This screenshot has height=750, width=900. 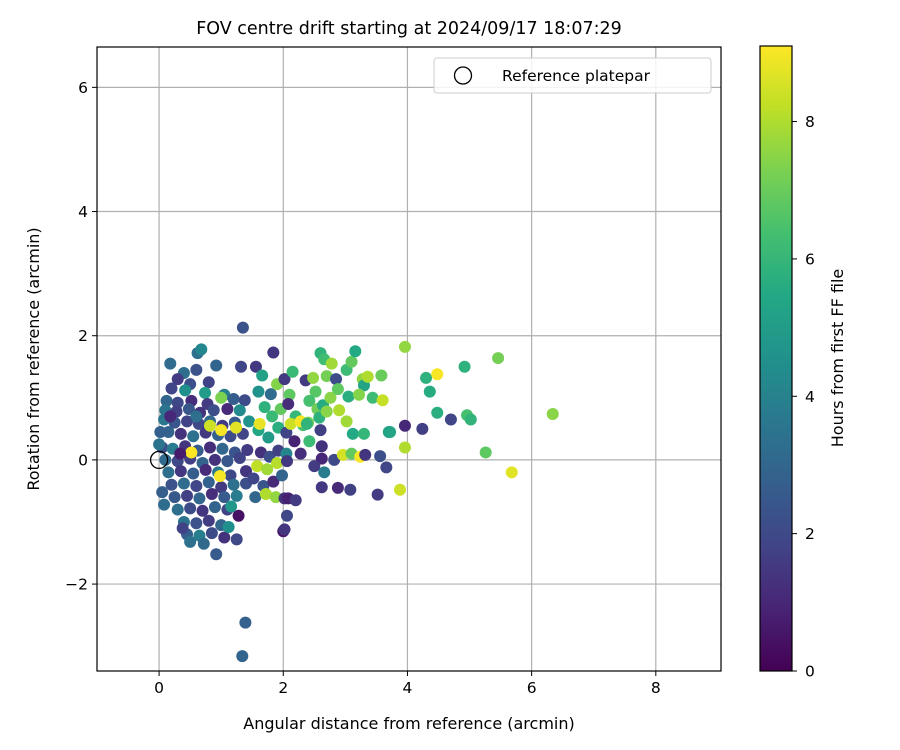 What do you see at coordinates (408, 688) in the screenshot?
I see `x-tick-label: 4` at bounding box center [408, 688].